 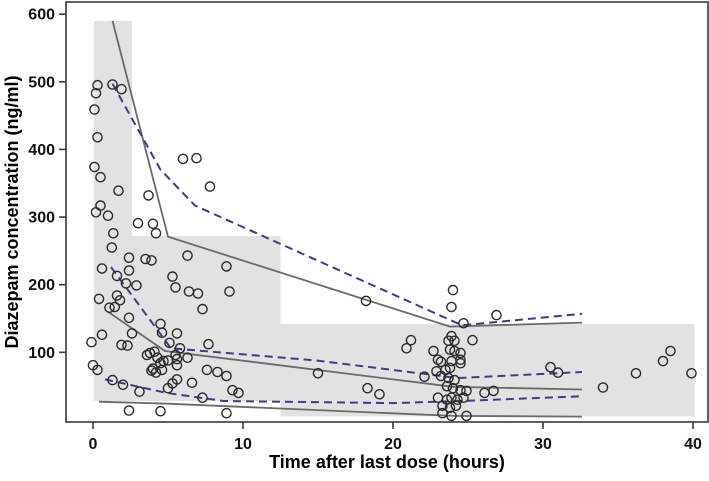 What do you see at coordinates (206, 319) in the screenshot?
I see `band-interval-2.6-12.5h` at bounding box center [206, 319].